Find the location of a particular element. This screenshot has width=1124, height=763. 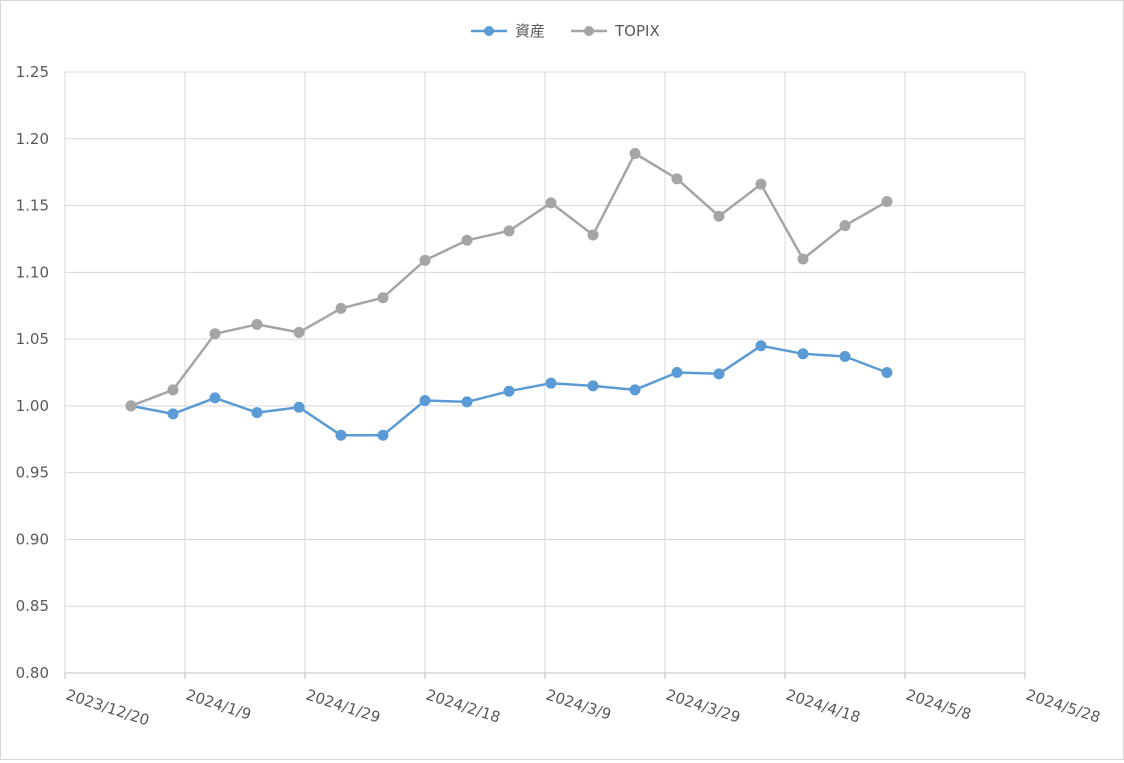

x-tick-label: 2023/12/20 is located at coordinates (108, 708).